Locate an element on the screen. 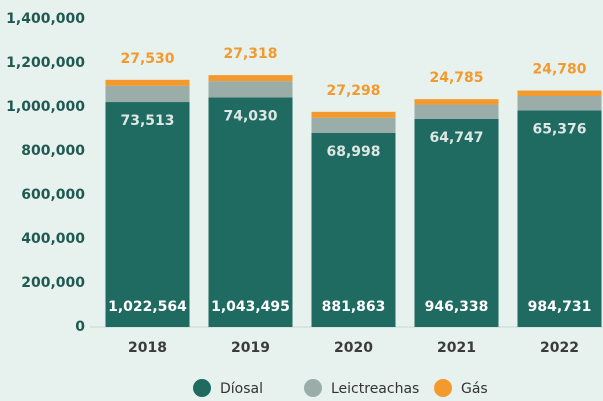  data-label: 24,780 is located at coordinates (559, 70).